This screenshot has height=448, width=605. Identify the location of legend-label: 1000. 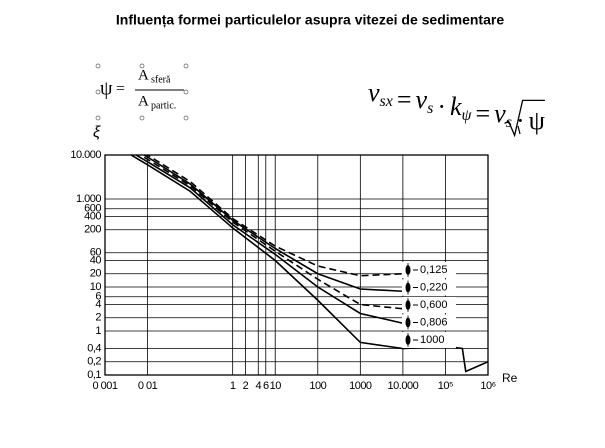
(432, 340).